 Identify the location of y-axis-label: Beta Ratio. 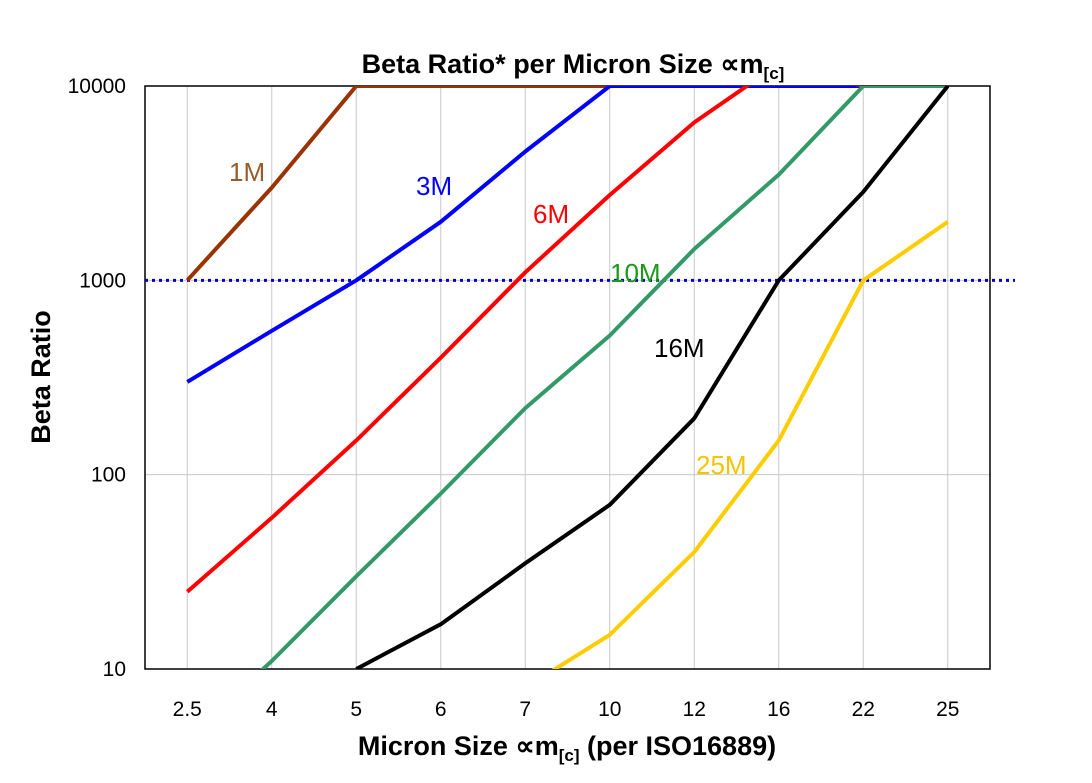
(41, 377).